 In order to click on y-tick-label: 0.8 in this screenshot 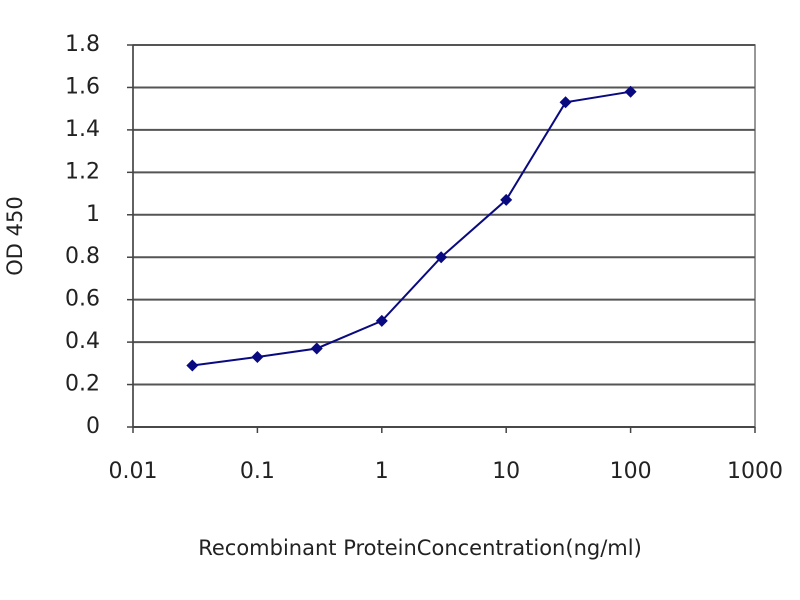, I will do `click(82, 256)`.